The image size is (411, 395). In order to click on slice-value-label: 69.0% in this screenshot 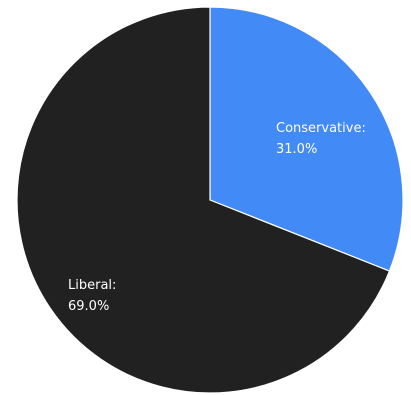, I will do `click(88, 306)`.